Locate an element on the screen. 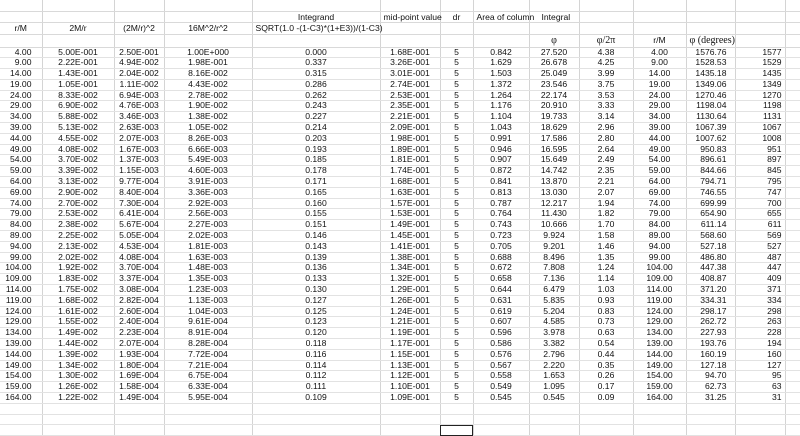 The width and height of the screenshot is (800, 436). cell-midpoint-value: 1.19E-001 is located at coordinates (410, 333).